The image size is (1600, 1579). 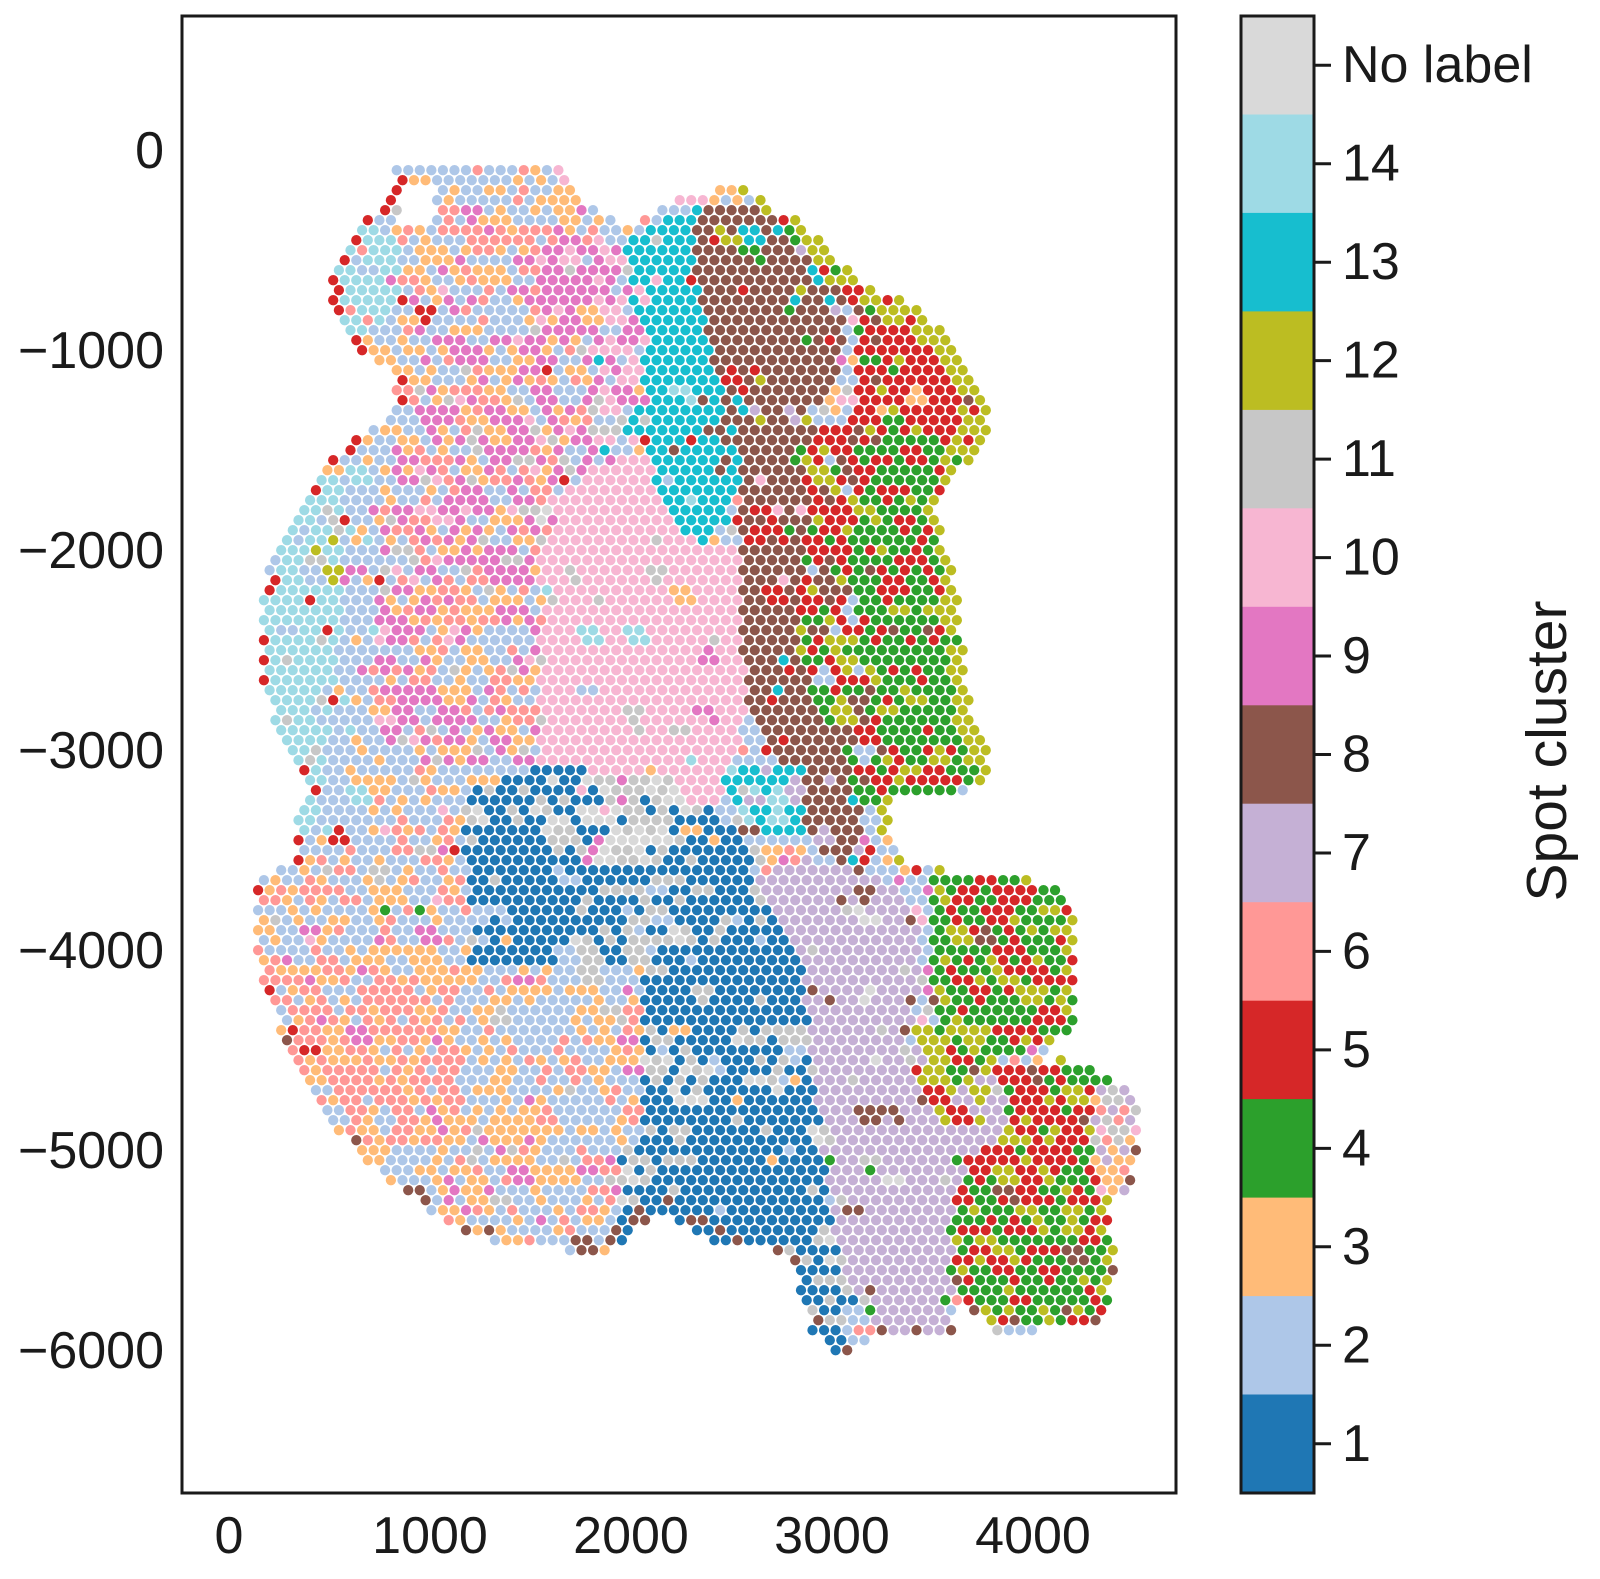 What do you see at coordinates (91, 1351) in the screenshot?
I see `svg-text: −6000` at bounding box center [91, 1351].